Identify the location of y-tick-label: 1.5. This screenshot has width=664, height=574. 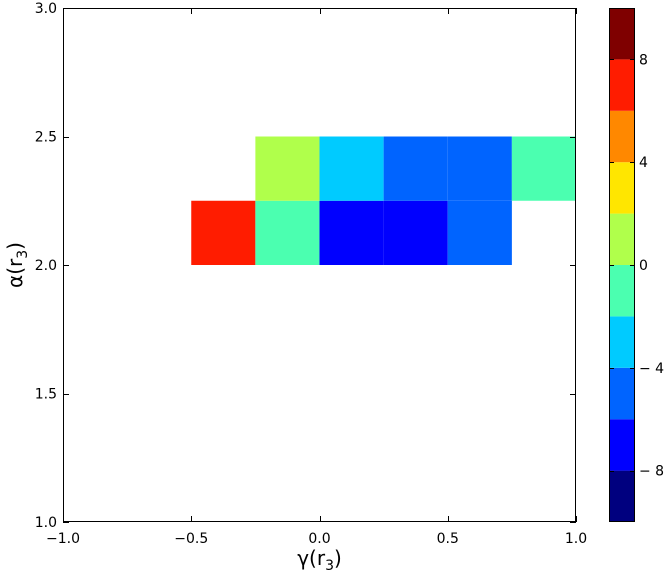
(46, 395).